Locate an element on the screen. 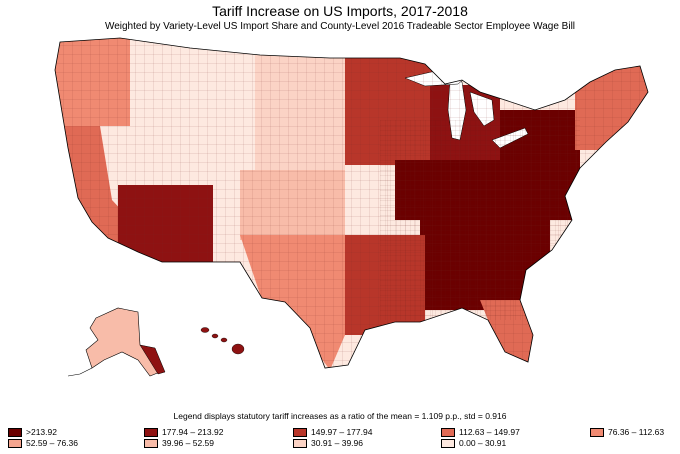  legend-item: 30.91 – 39.96 is located at coordinates (328, 443).